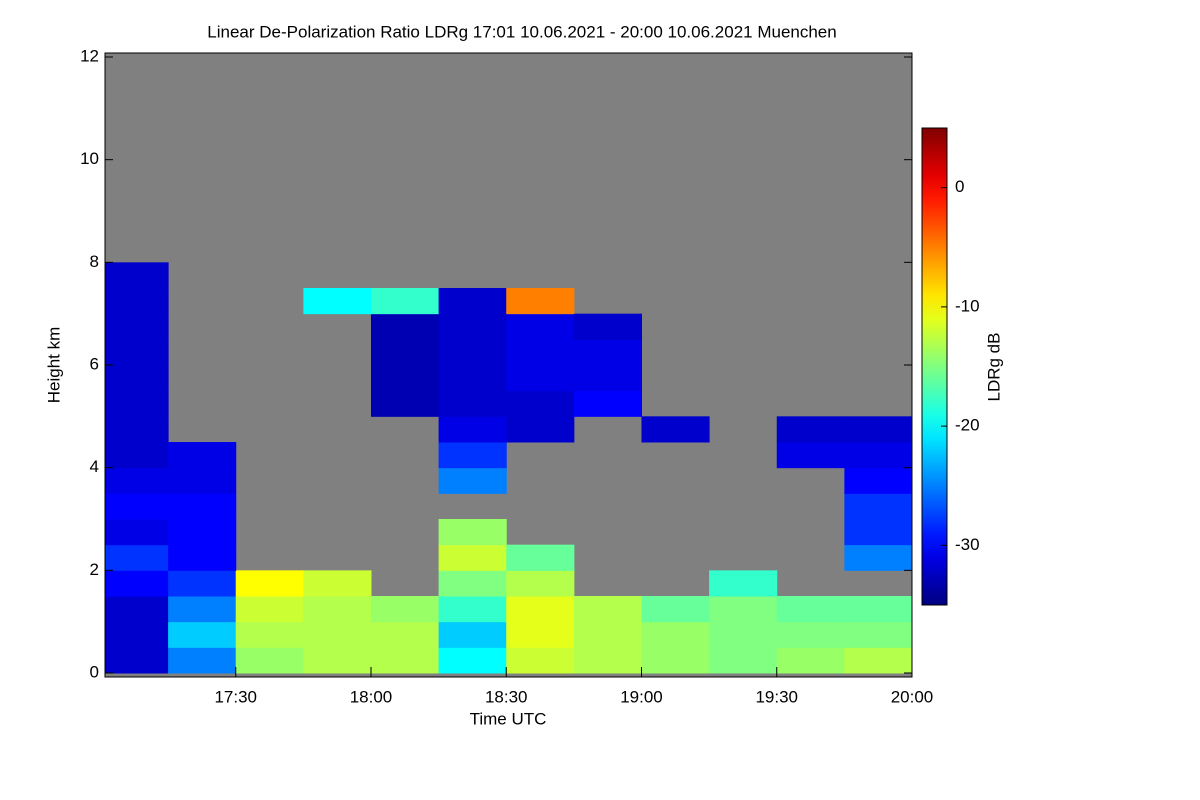 This screenshot has height=800, width=1200. I want to click on colorbar-tick-label: -20, so click(967, 425).